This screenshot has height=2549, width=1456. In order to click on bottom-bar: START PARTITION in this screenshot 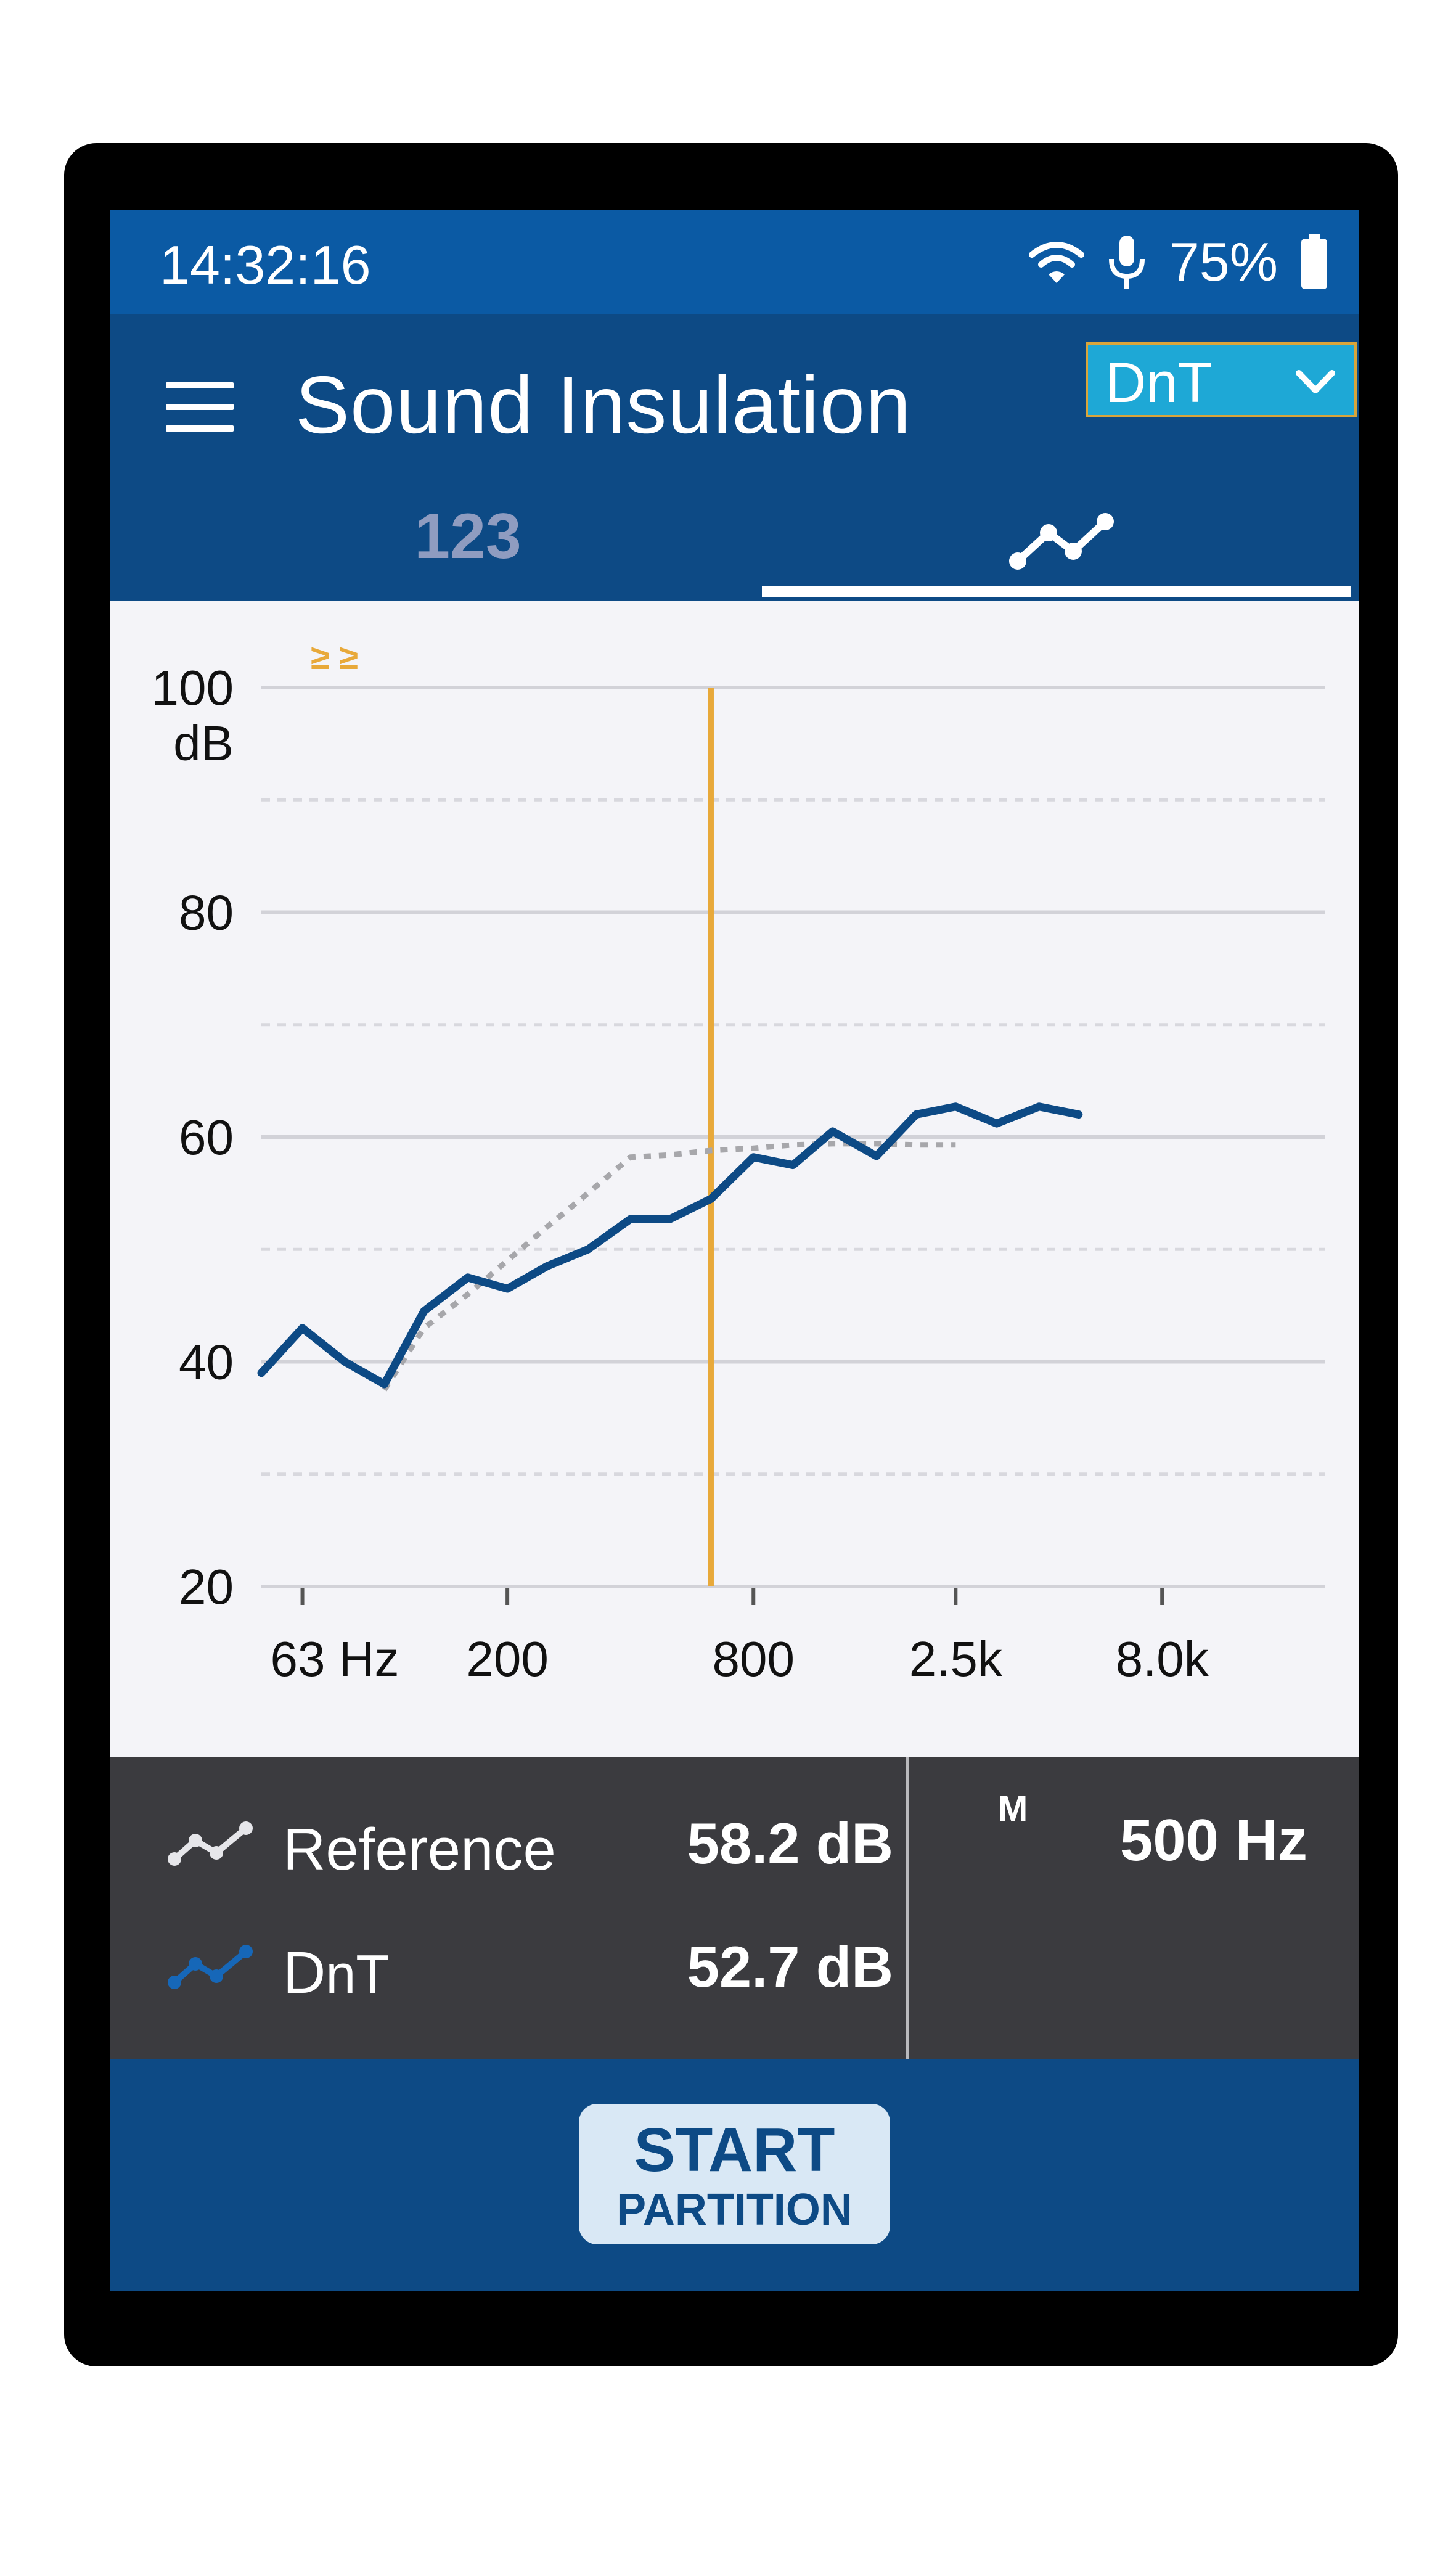, I will do `click(735, 2175)`.